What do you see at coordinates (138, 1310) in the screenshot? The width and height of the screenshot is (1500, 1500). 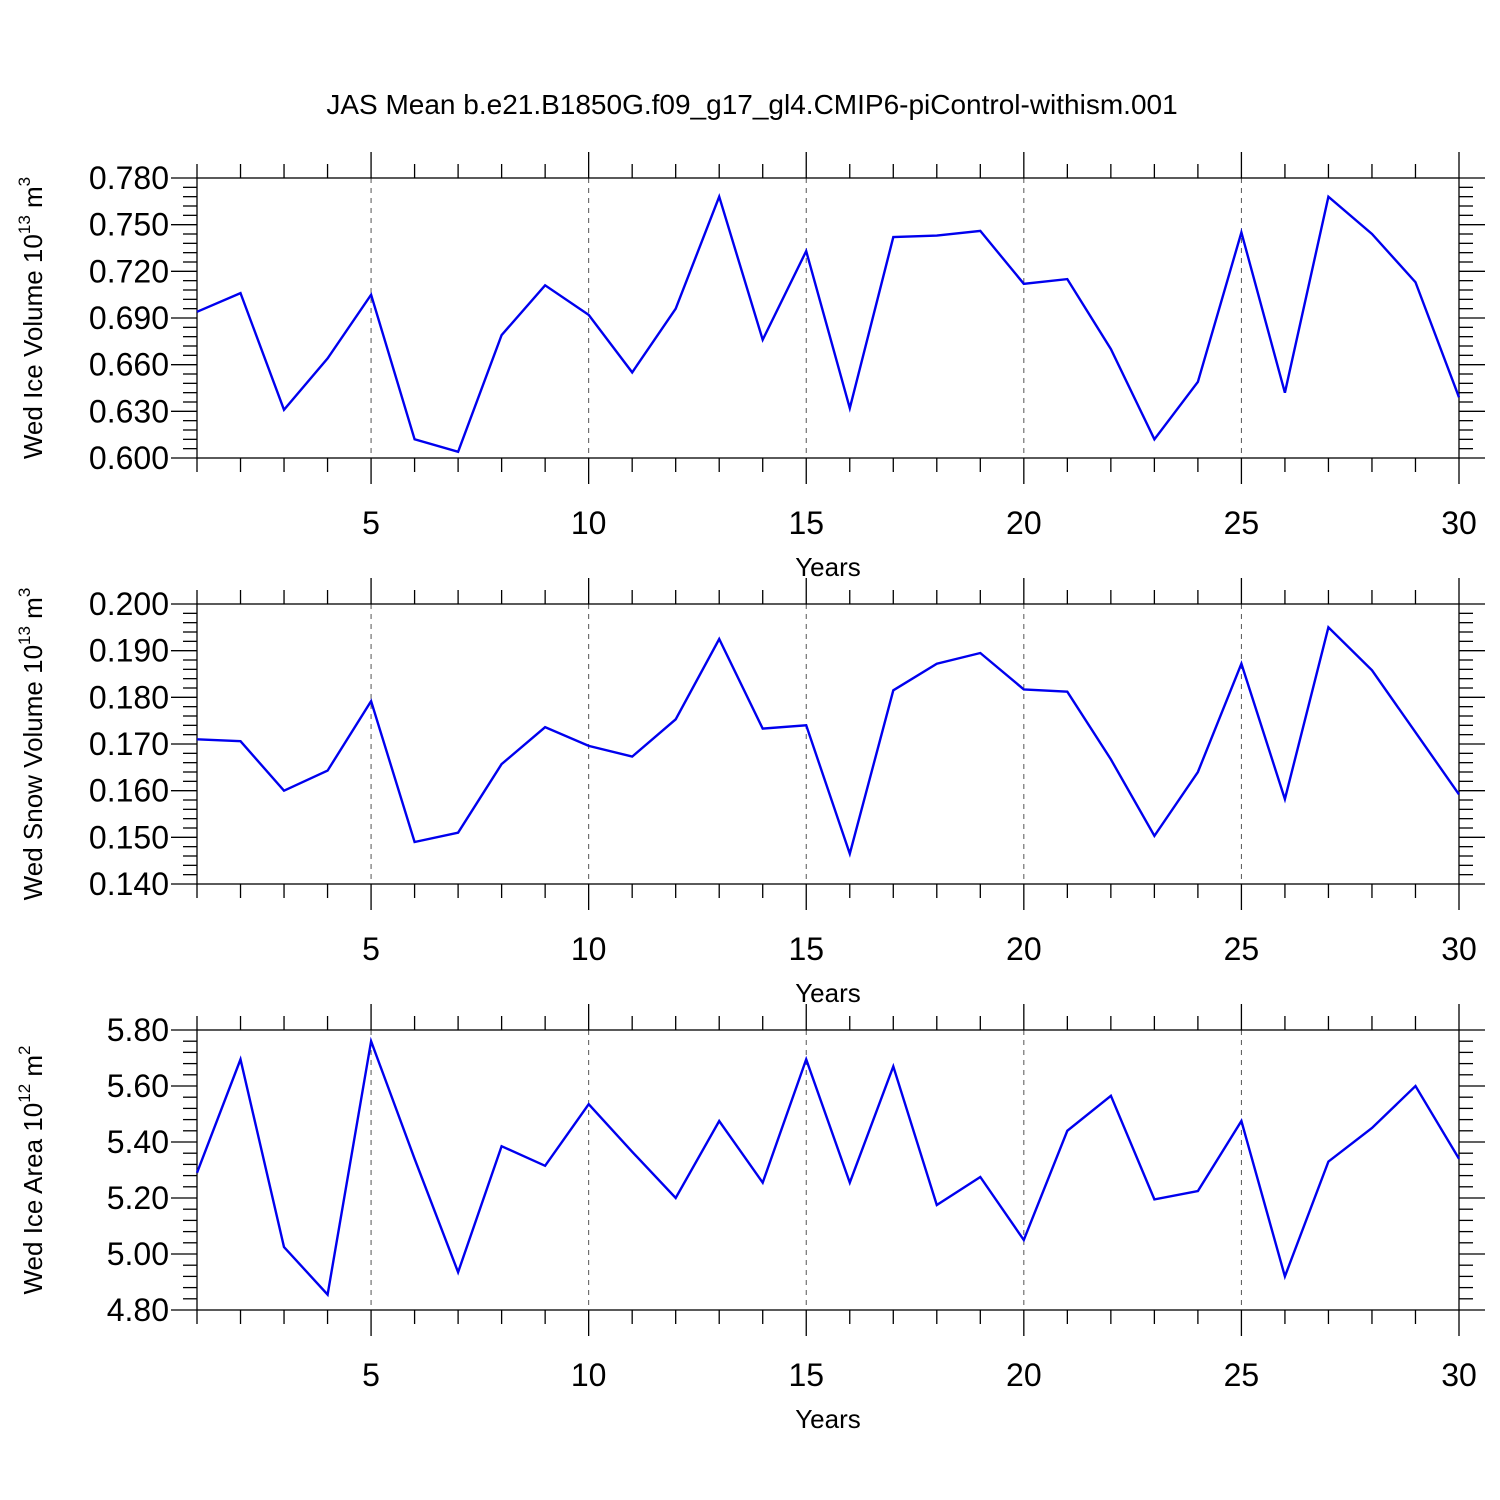 I see `y-tick-label: 4.80` at bounding box center [138, 1310].